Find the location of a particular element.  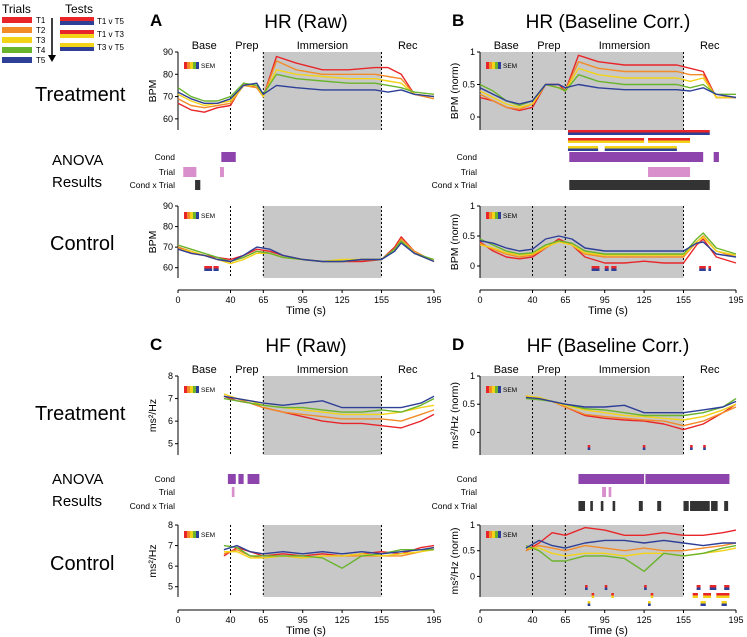

treatment-y-axis-label: BPM (norm) is located at coordinates (455, 91).